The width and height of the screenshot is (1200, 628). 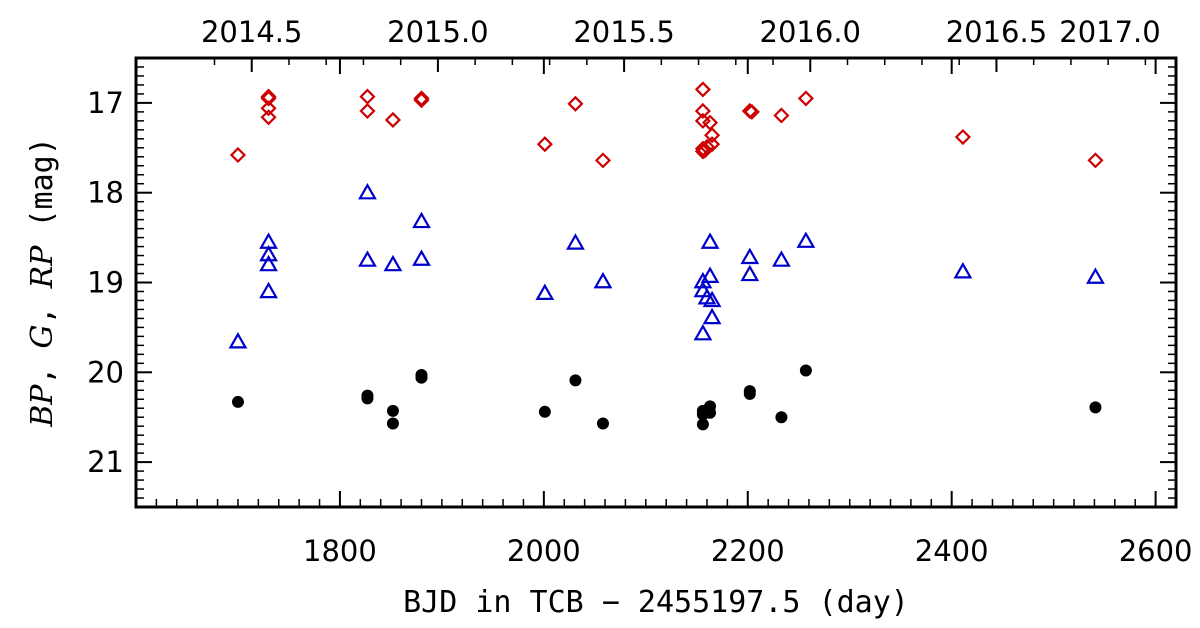 What do you see at coordinates (996, 32) in the screenshot?
I see `top-year-label: 2016.5` at bounding box center [996, 32].